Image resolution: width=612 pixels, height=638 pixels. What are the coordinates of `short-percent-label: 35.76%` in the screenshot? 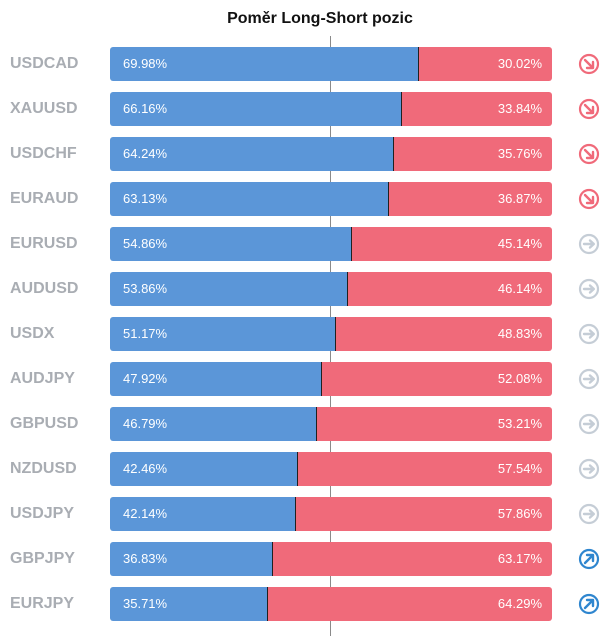 It's located at (519, 153).